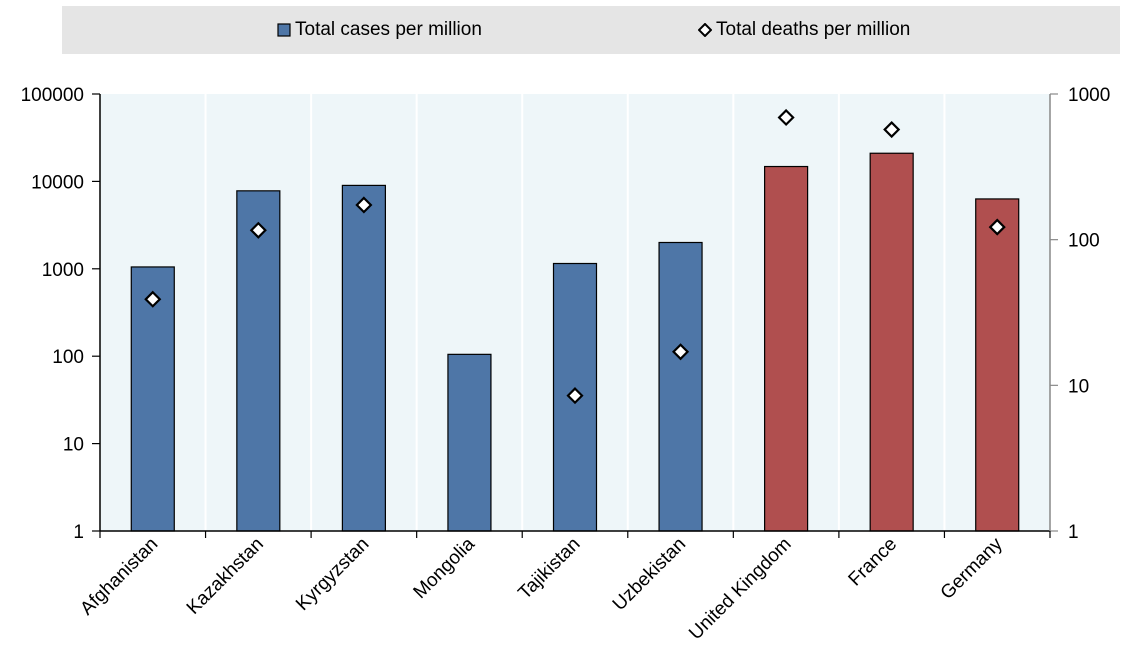 The image size is (1136, 647). What do you see at coordinates (364, 205) in the screenshot?
I see `death-marker-kyrgyzstan` at bounding box center [364, 205].